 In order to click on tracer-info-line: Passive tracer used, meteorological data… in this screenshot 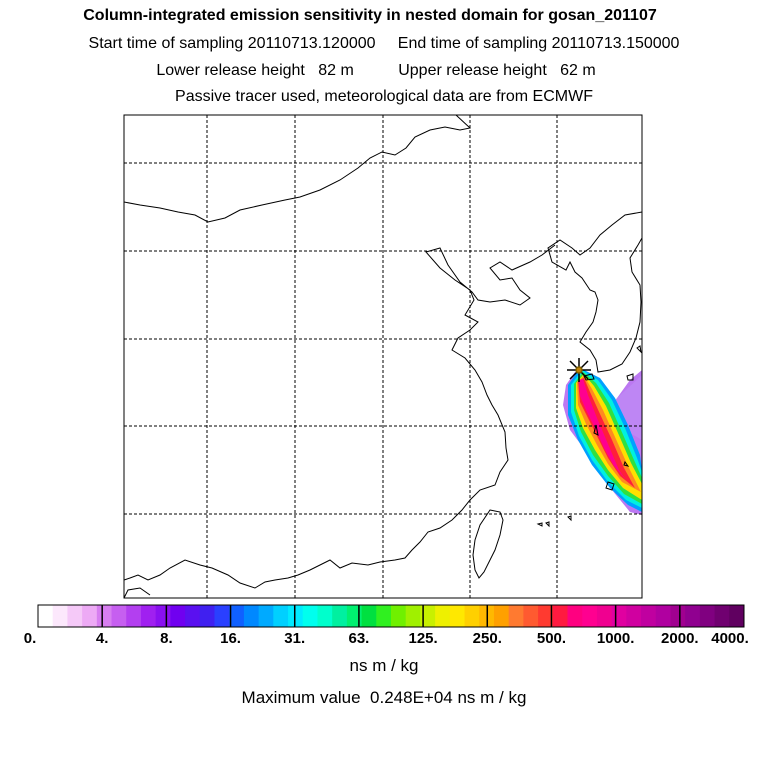, I will do `click(384, 96)`.